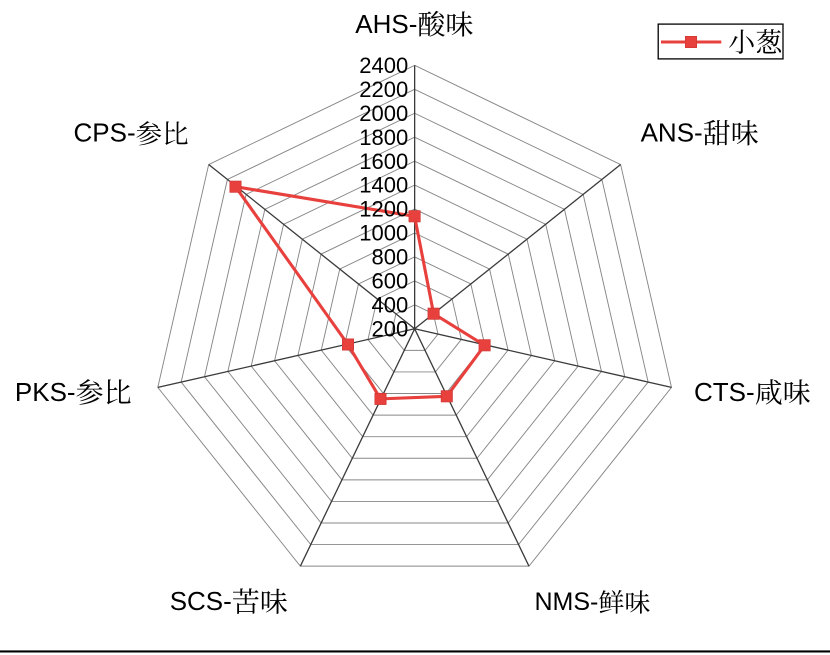  I want to click on svg-text: 2200, so click(383, 89).